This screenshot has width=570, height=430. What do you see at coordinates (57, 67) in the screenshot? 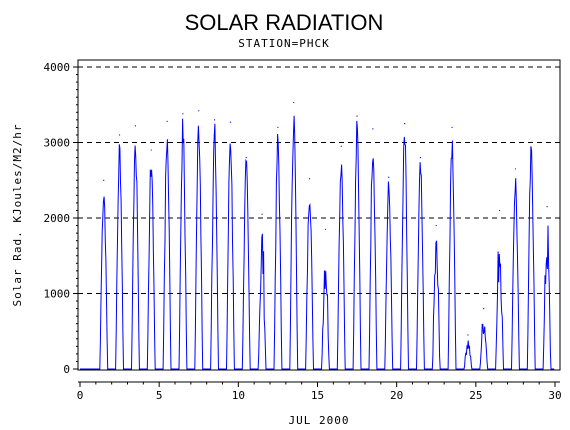
I see `y-tick-label-4000: 4000` at bounding box center [57, 67].